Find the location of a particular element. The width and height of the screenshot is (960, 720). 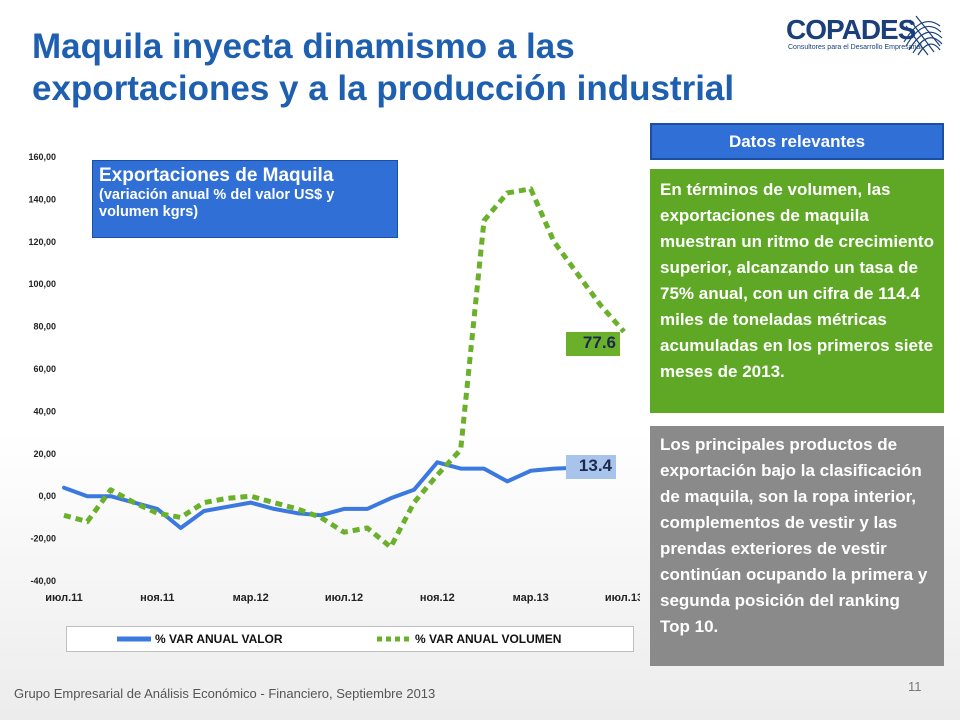

y-tick-label: 100,00 is located at coordinates (42, 284).